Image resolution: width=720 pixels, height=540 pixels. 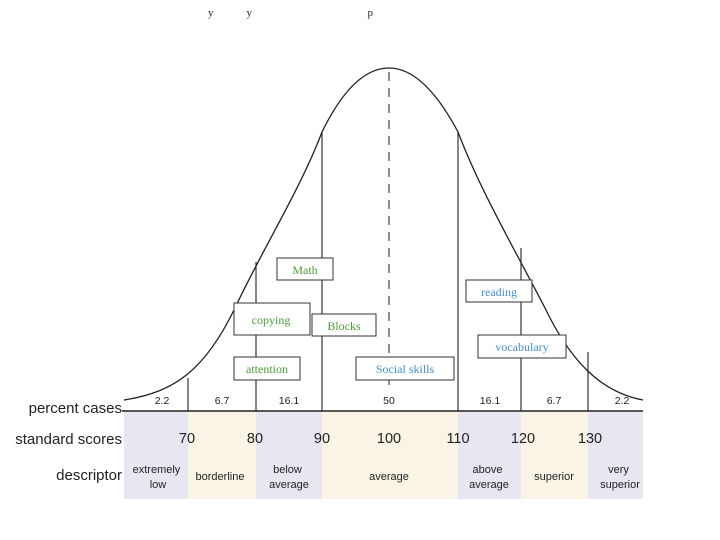 What do you see at coordinates (156, 455) in the screenshot?
I see `band-extremely-low` at bounding box center [156, 455].